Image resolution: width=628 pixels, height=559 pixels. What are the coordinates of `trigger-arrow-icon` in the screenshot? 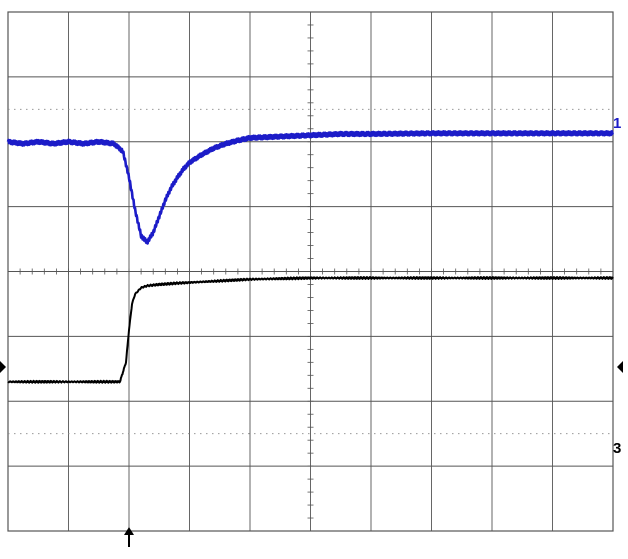 It's located at (129, 537).